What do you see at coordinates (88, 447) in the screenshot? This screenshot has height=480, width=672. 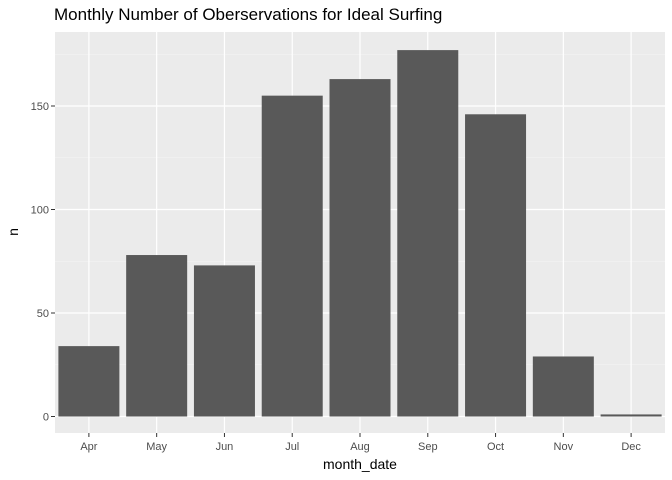 I see `x-tick-label: Apr` at bounding box center [88, 447].